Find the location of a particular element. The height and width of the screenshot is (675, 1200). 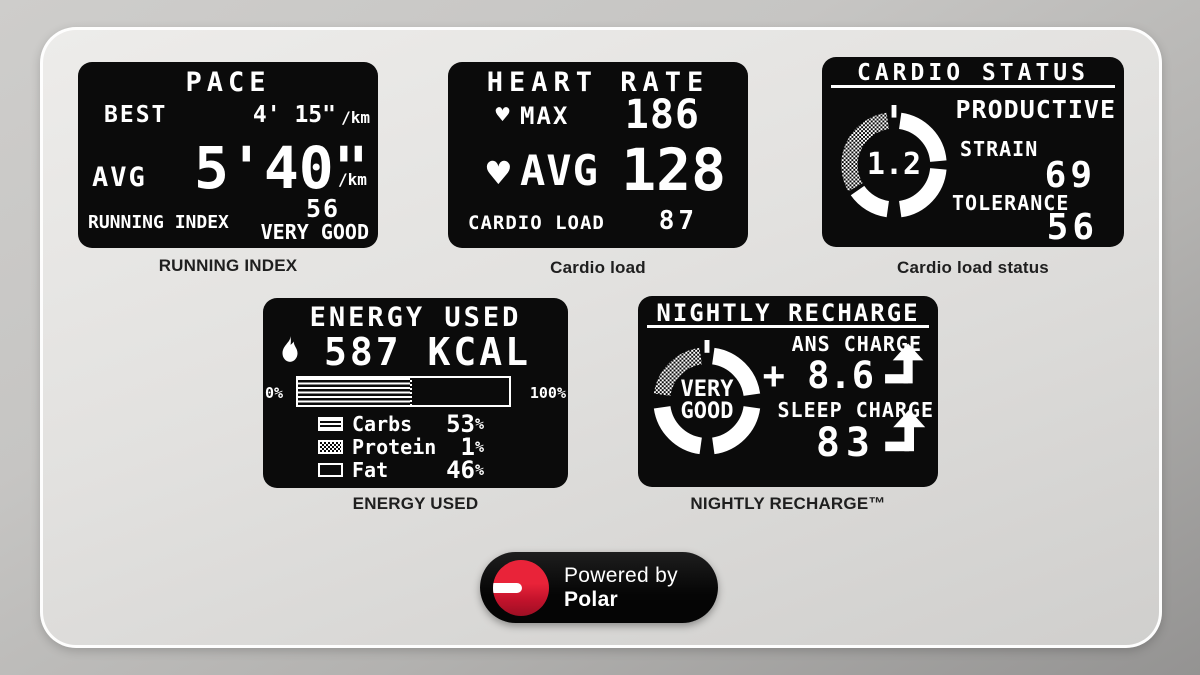

carbs-label: Carbs is located at coordinates (382, 424).